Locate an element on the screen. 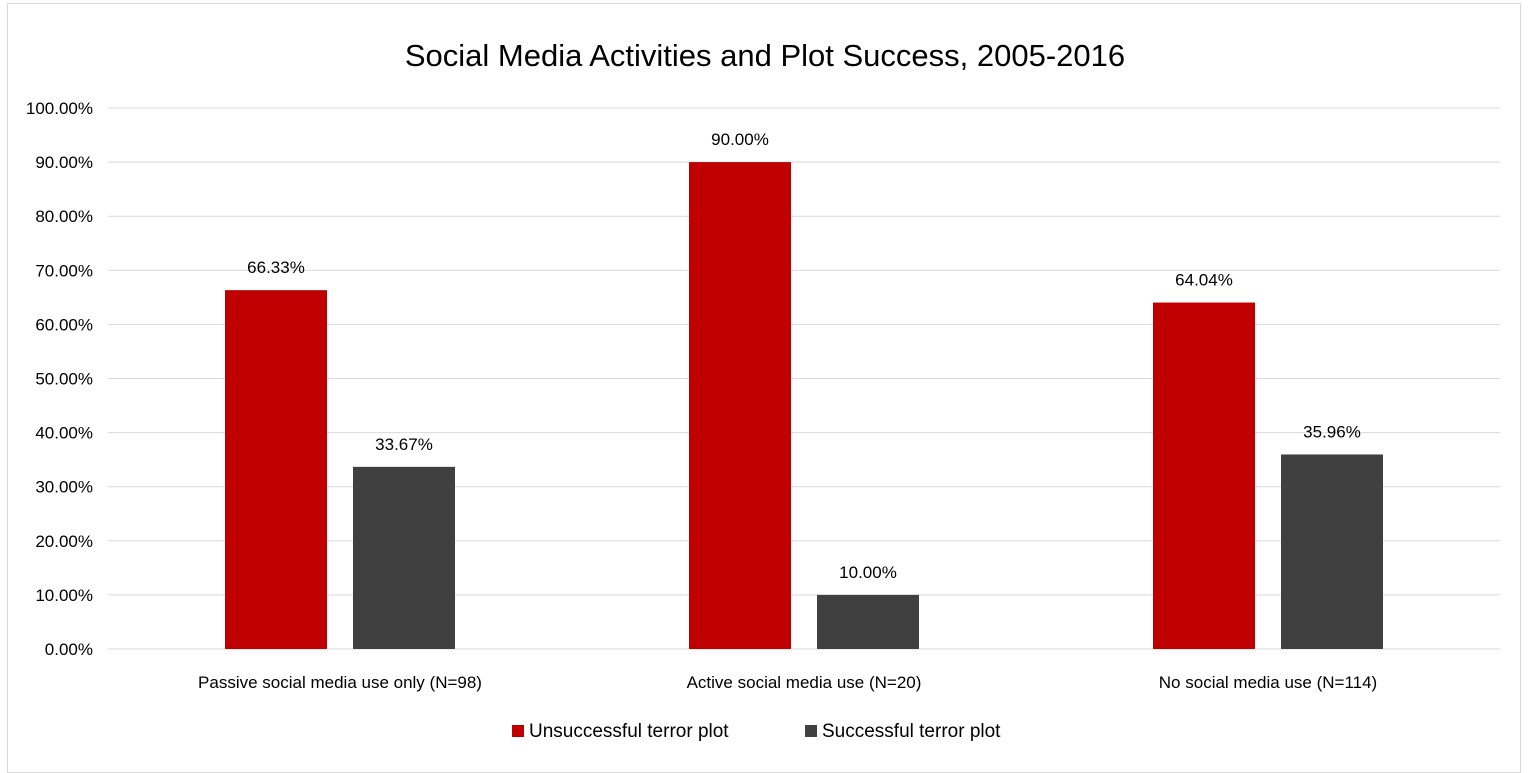 The height and width of the screenshot is (773, 1530). data-label: 10.00% is located at coordinates (868, 572).